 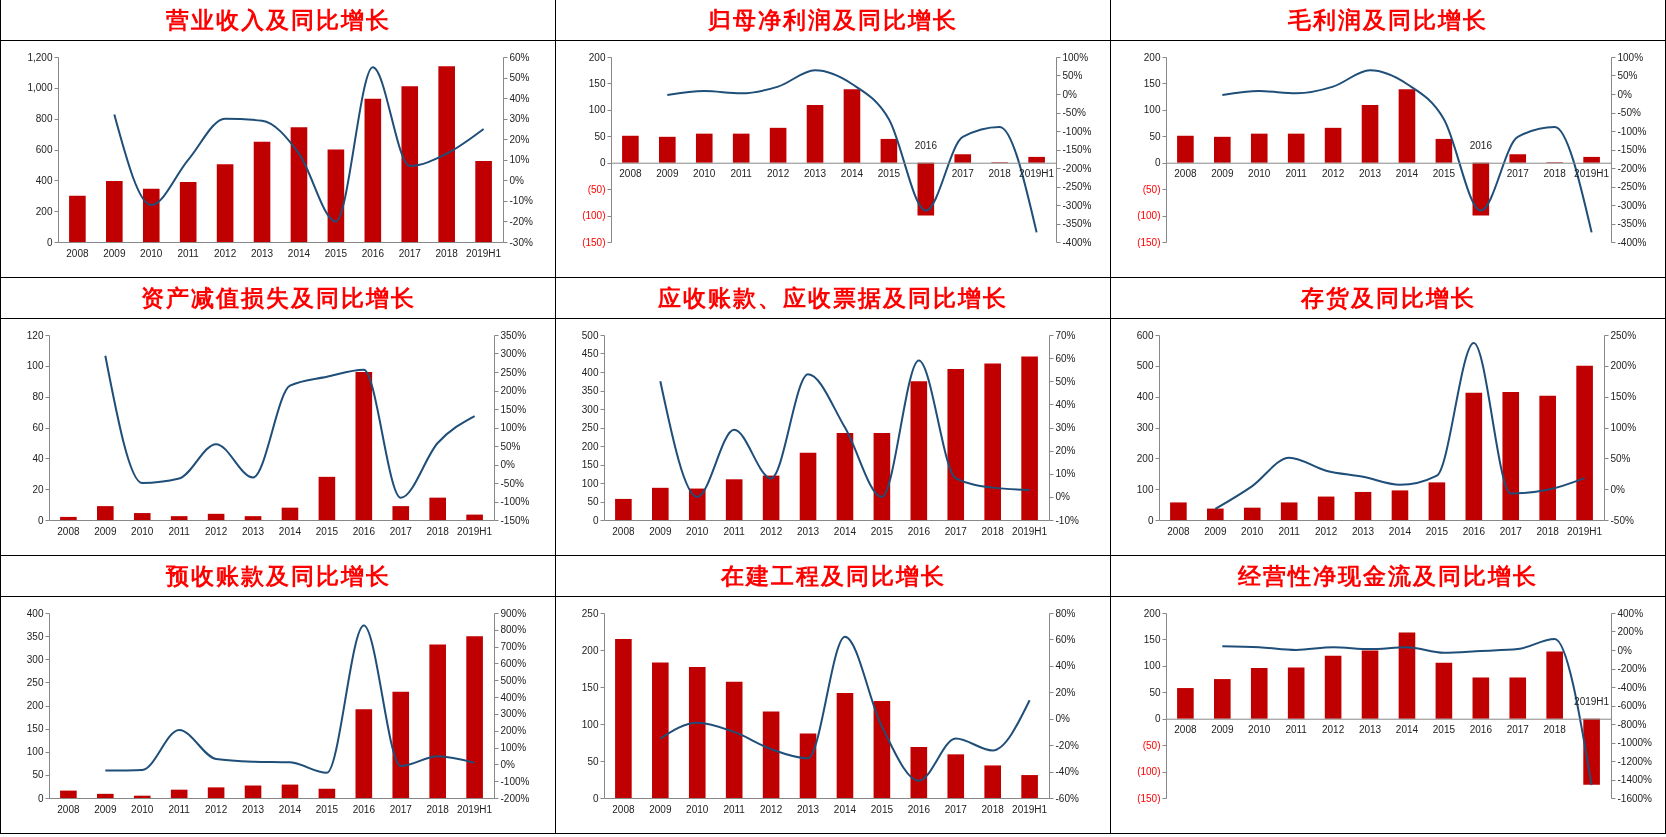 What do you see at coordinates (35, 636) in the screenshot?
I see `y-tick-label: 350` at bounding box center [35, 636].